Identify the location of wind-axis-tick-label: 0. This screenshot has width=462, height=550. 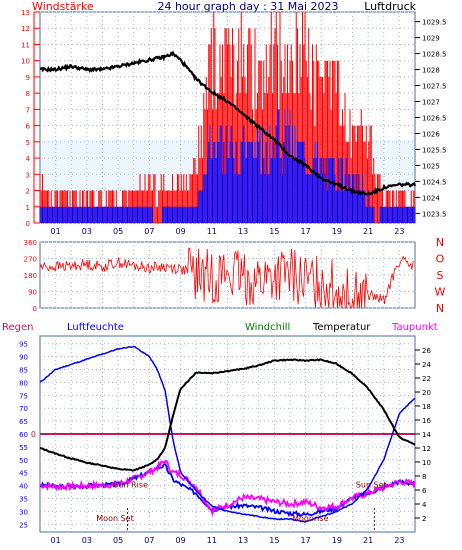
(28, 224).